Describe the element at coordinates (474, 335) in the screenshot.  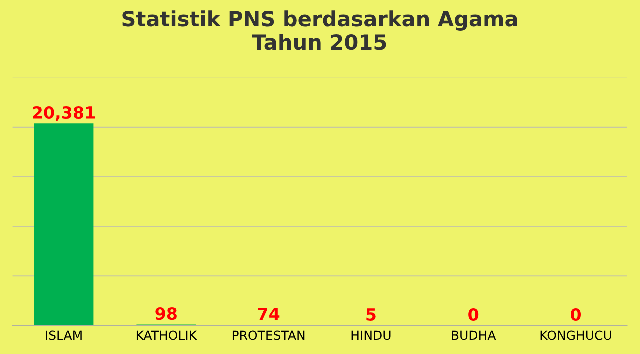
I see `x-tick-label: BUDHA` at that location.